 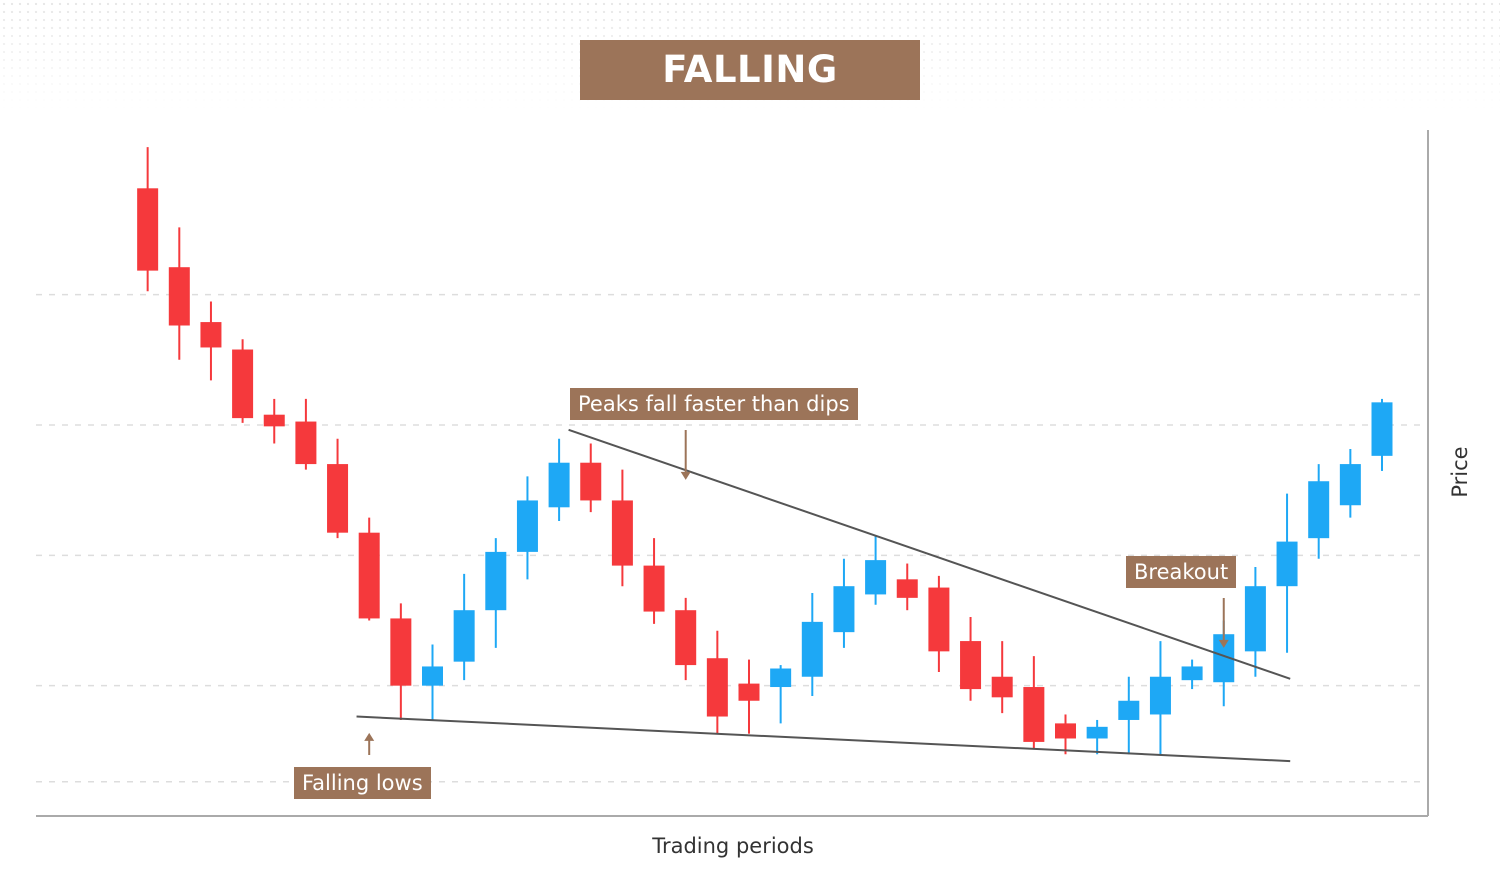 What do you see at coordinates (1223, 623) in the screenshot?
I see `breakout-arrow` at bounding box center [1223, 623].